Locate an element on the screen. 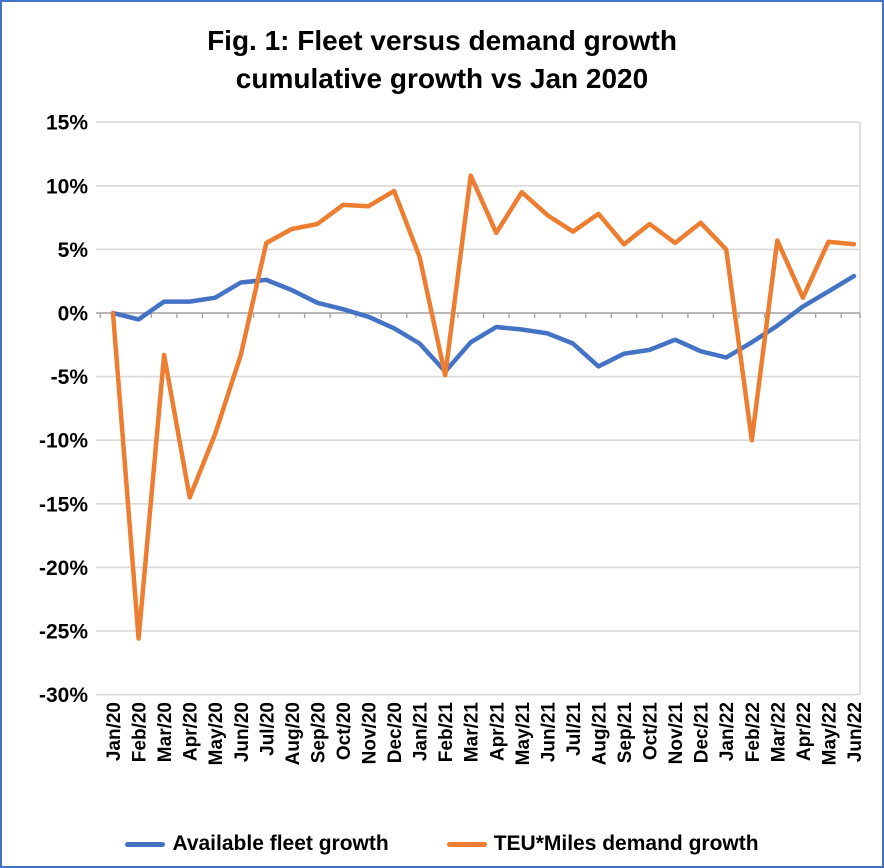 This screenshot has width=884, height=868. svg-text: Jul/20 is located at coordinates (267, 729).